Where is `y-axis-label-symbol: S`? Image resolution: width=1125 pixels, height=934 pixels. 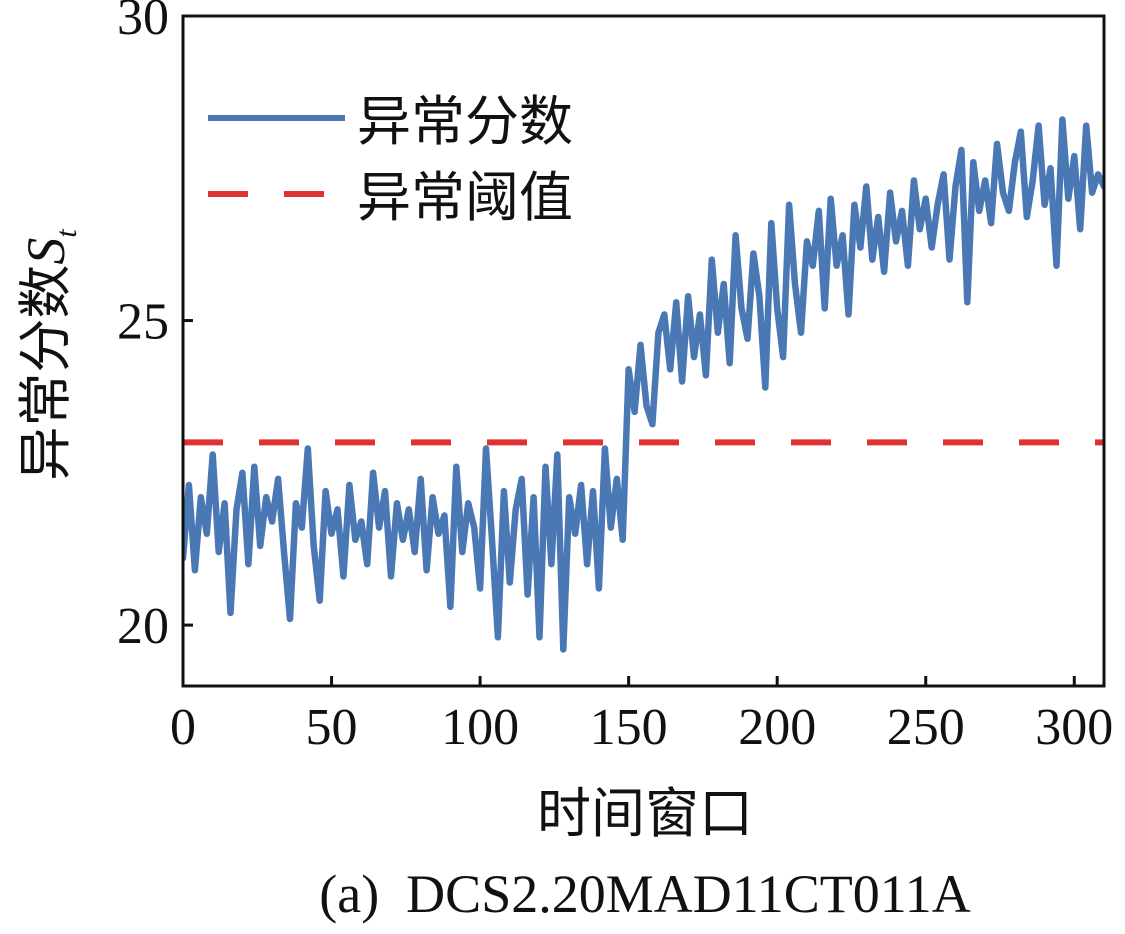
y-axis-label-symbol: S is located at coordinates (46, 251).